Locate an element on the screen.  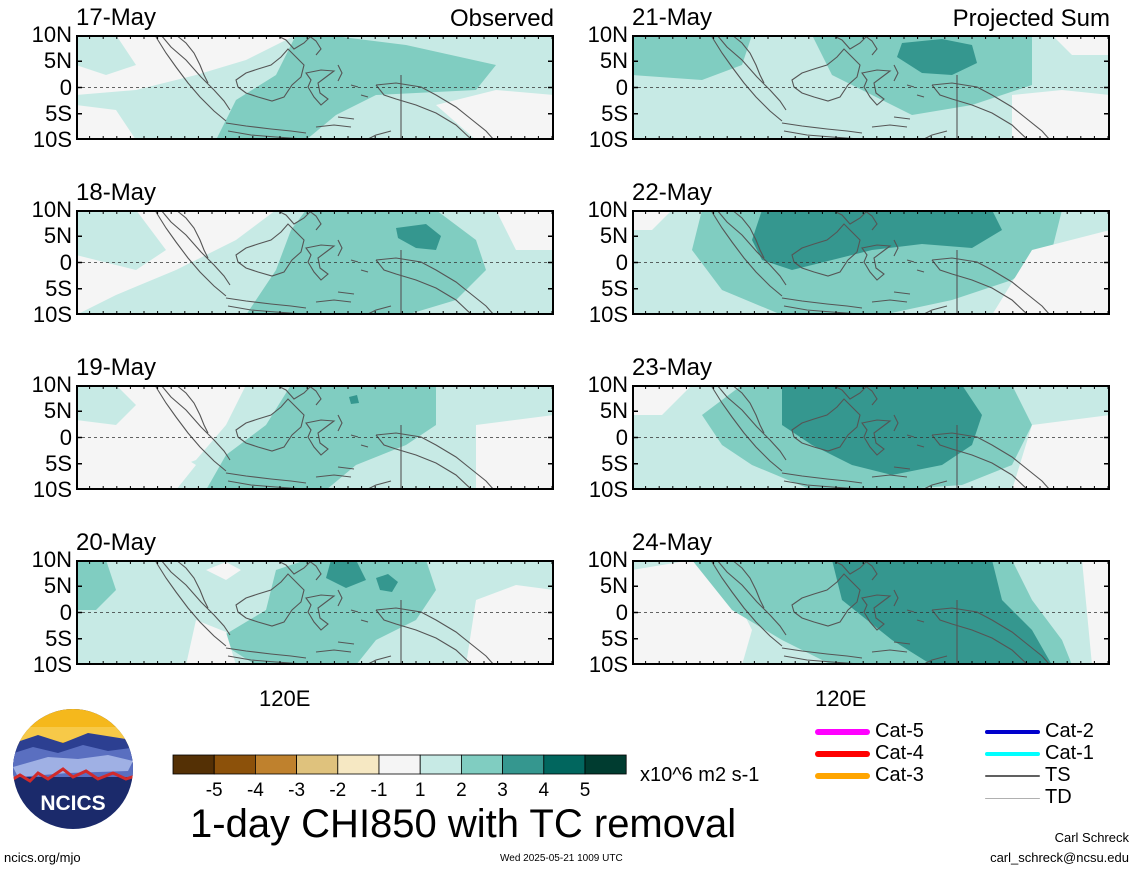
footer-url: ncics.org/mjo is located at coordinates (42, 857).